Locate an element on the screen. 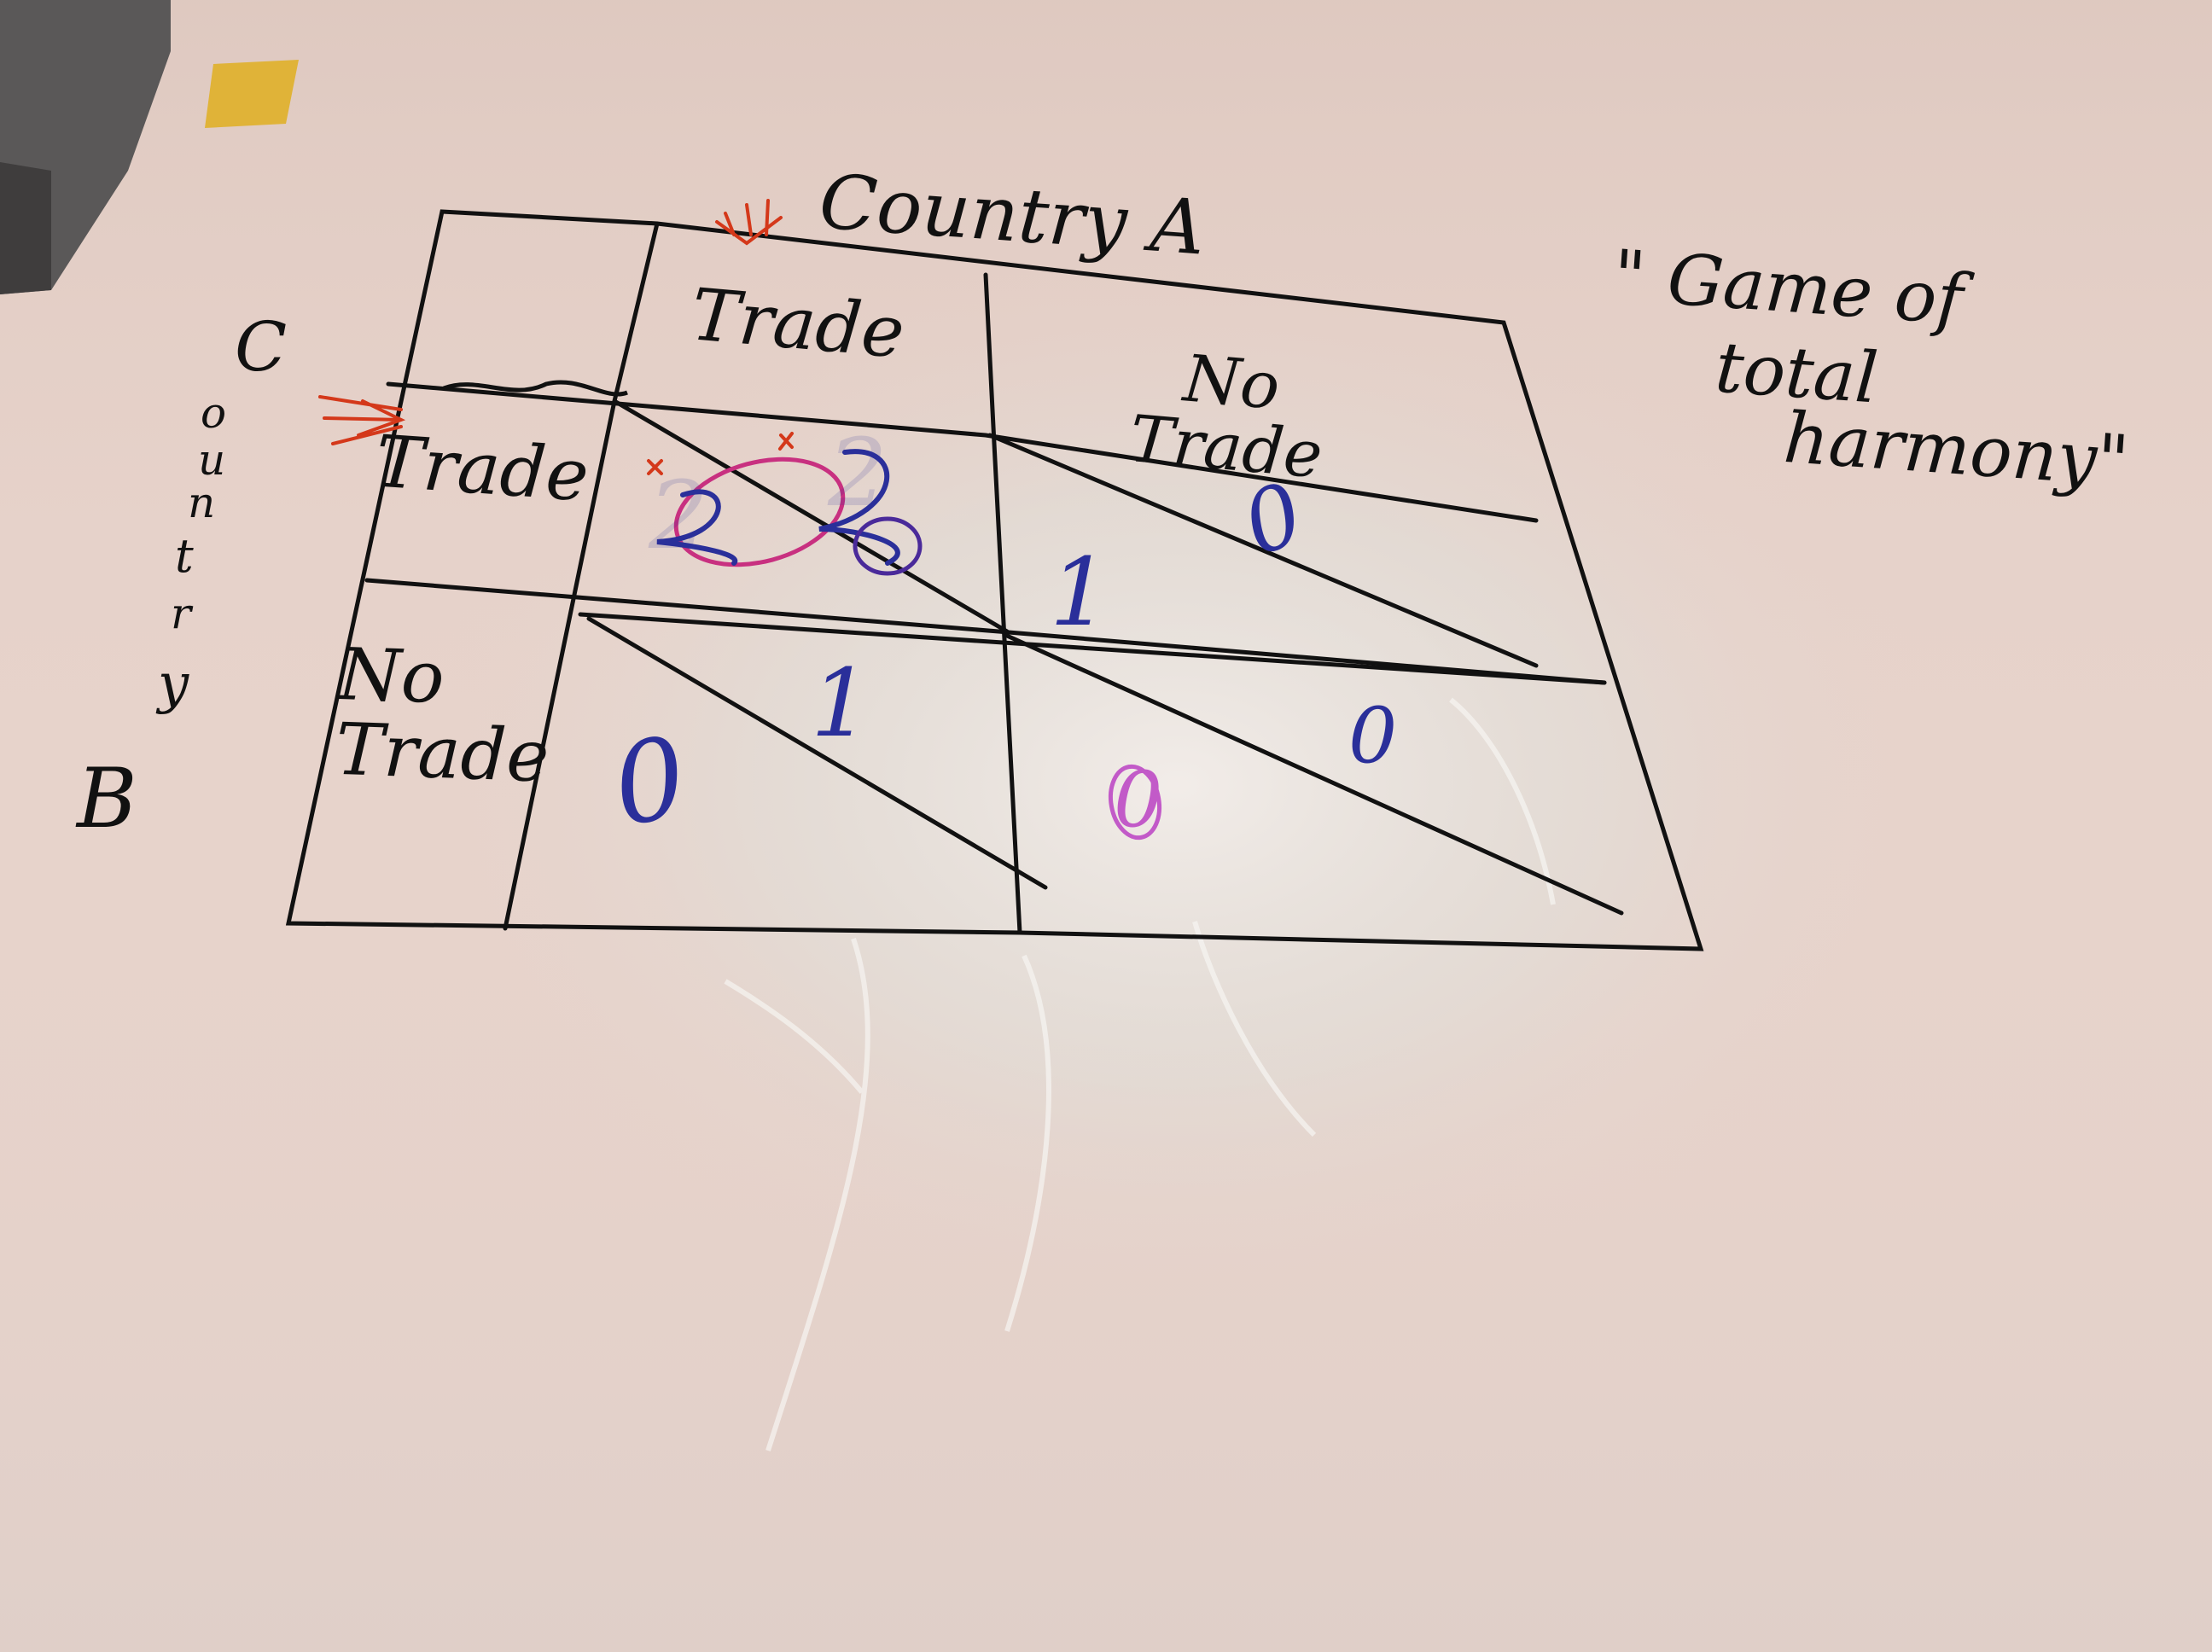 This screenshot has width=2212, height=1652. row-player-letter: u is located at coordinates (212, 460).